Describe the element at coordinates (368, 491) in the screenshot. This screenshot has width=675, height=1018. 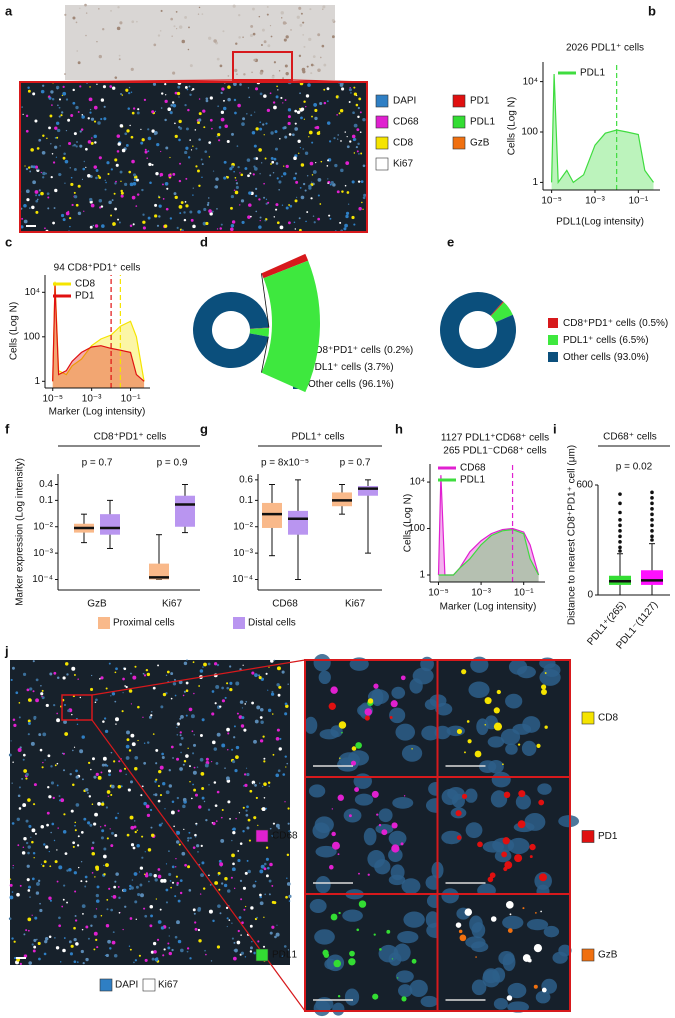
I see `box` at that location.